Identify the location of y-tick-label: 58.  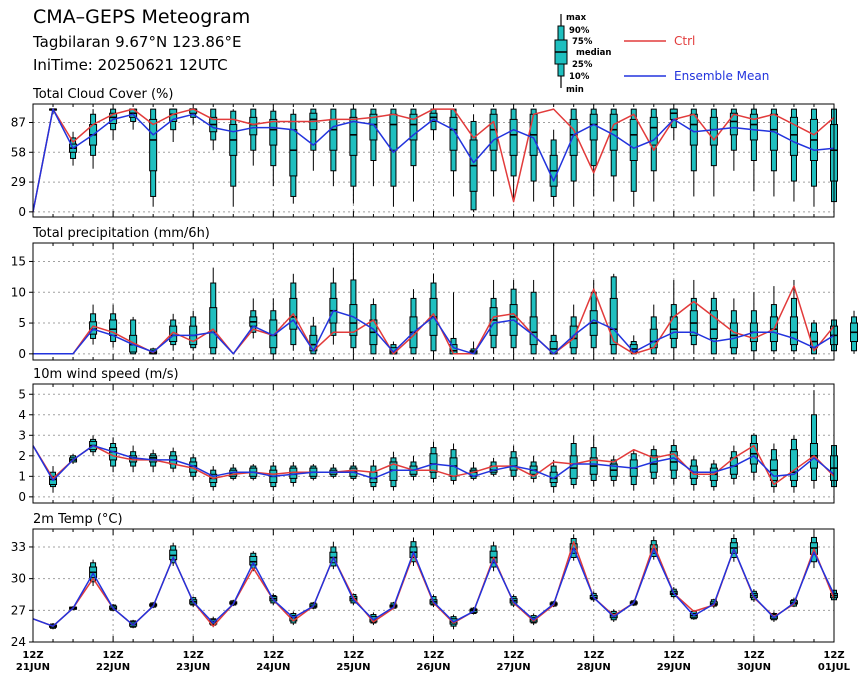
(18, 152).